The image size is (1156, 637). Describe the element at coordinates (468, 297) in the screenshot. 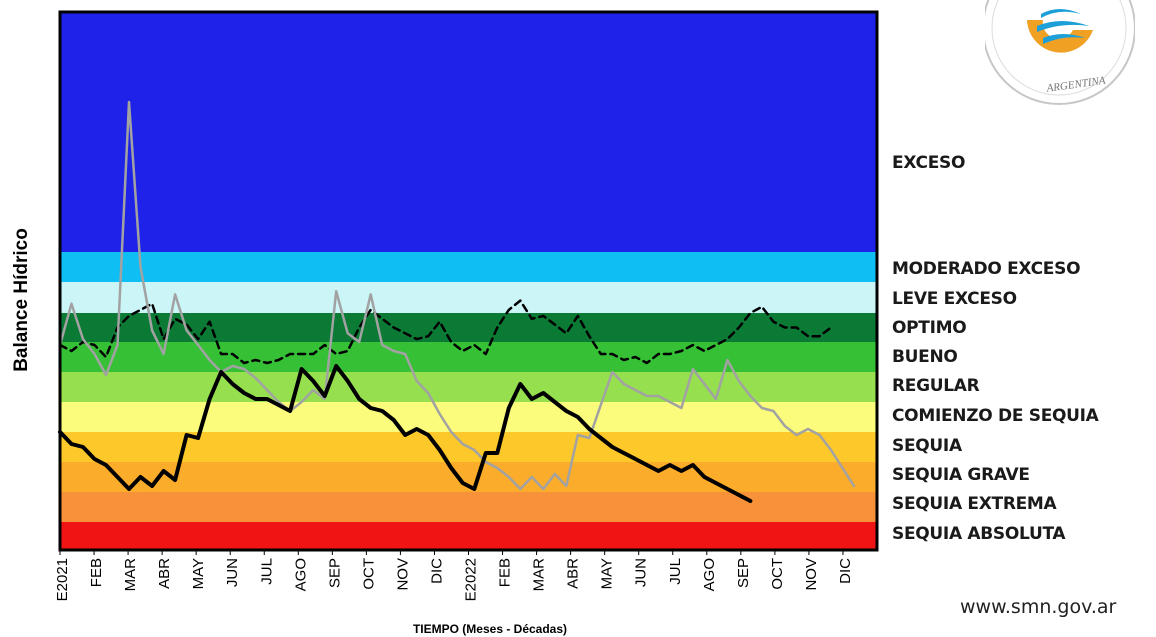

I see `band-leve-exceso` at that location.